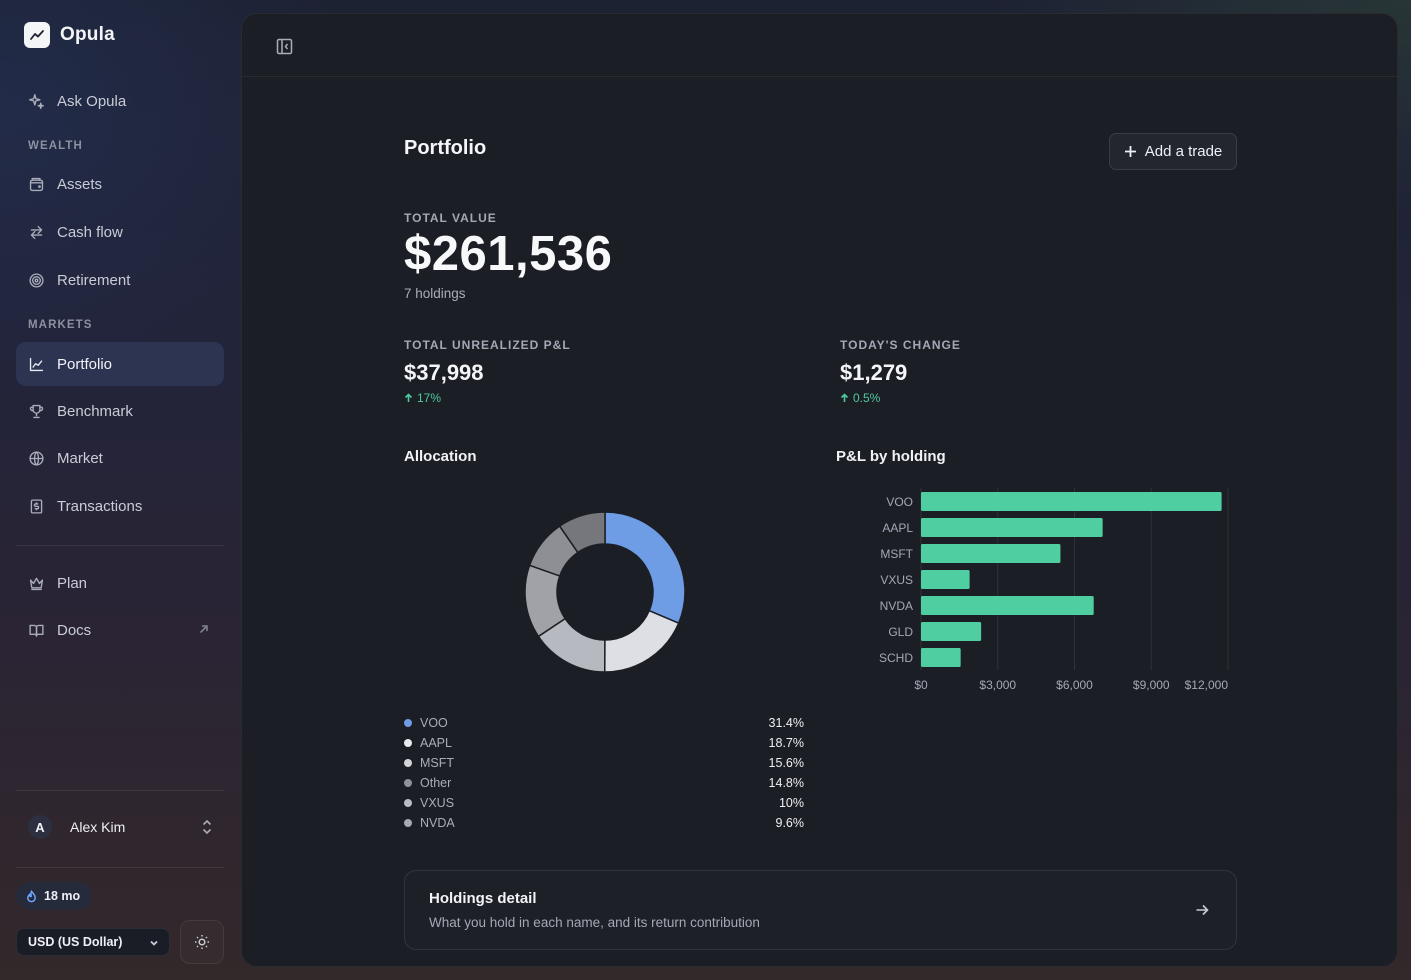 Image resolution: width=1411 pixels, height=980 pixels. I want to click on pnl-label: TOTAL UNREALIZED P&L, so click(487, 345).